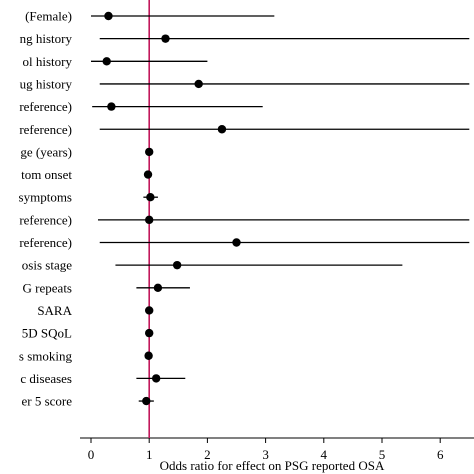 The image size is (474, 474). I want to click on row-label: ng history, so click(46, 38).